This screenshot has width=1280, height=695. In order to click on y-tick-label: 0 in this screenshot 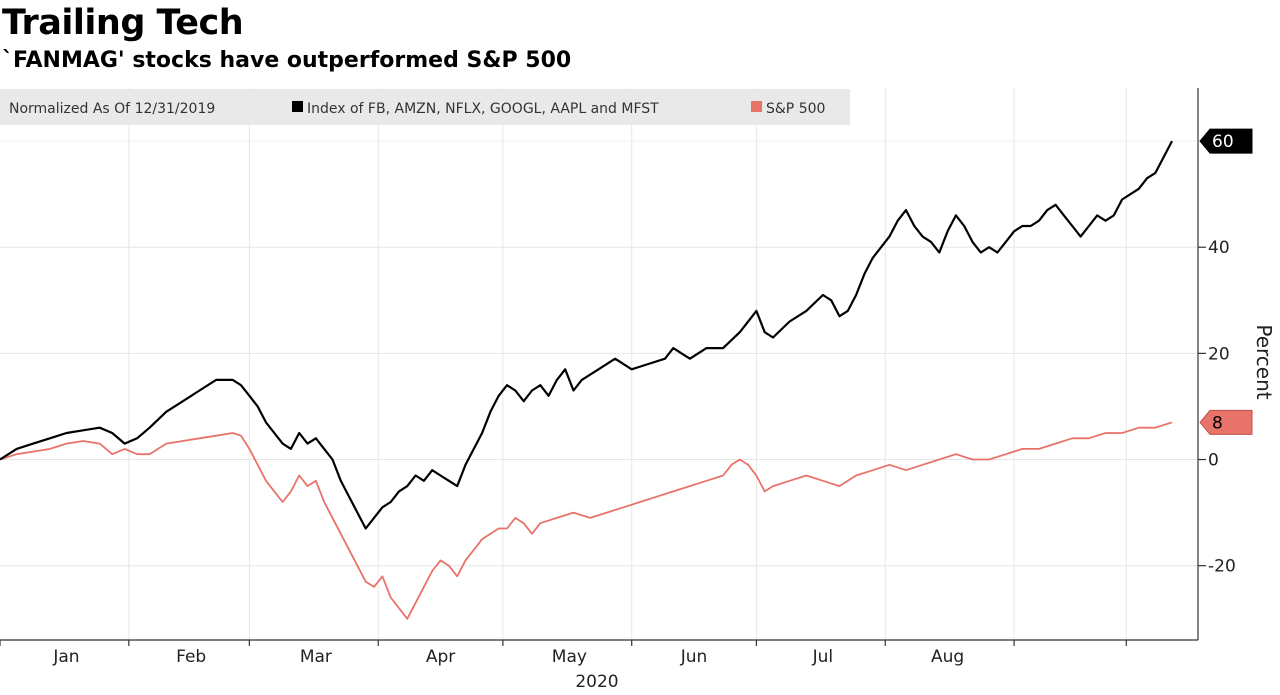, I will do `click(1213, 461)`.